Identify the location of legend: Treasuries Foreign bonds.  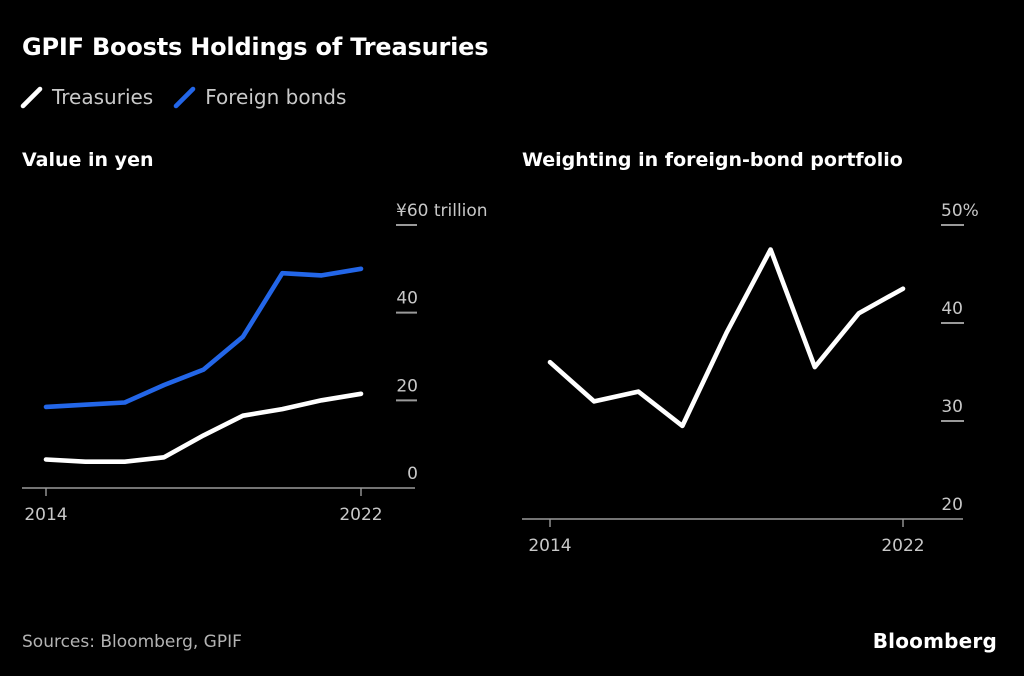
(183, 97).